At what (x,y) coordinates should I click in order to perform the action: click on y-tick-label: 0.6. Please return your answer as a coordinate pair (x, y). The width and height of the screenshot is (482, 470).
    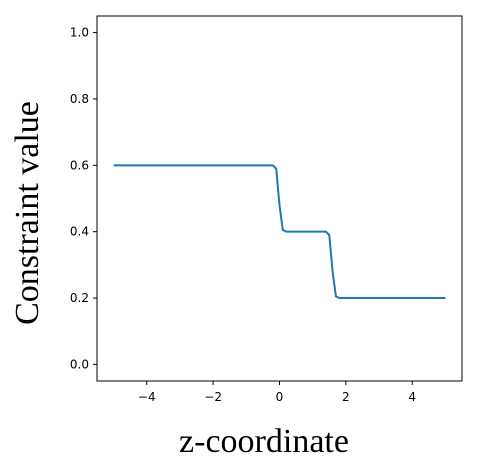
    Looking at the image, I should click on (79, 165).